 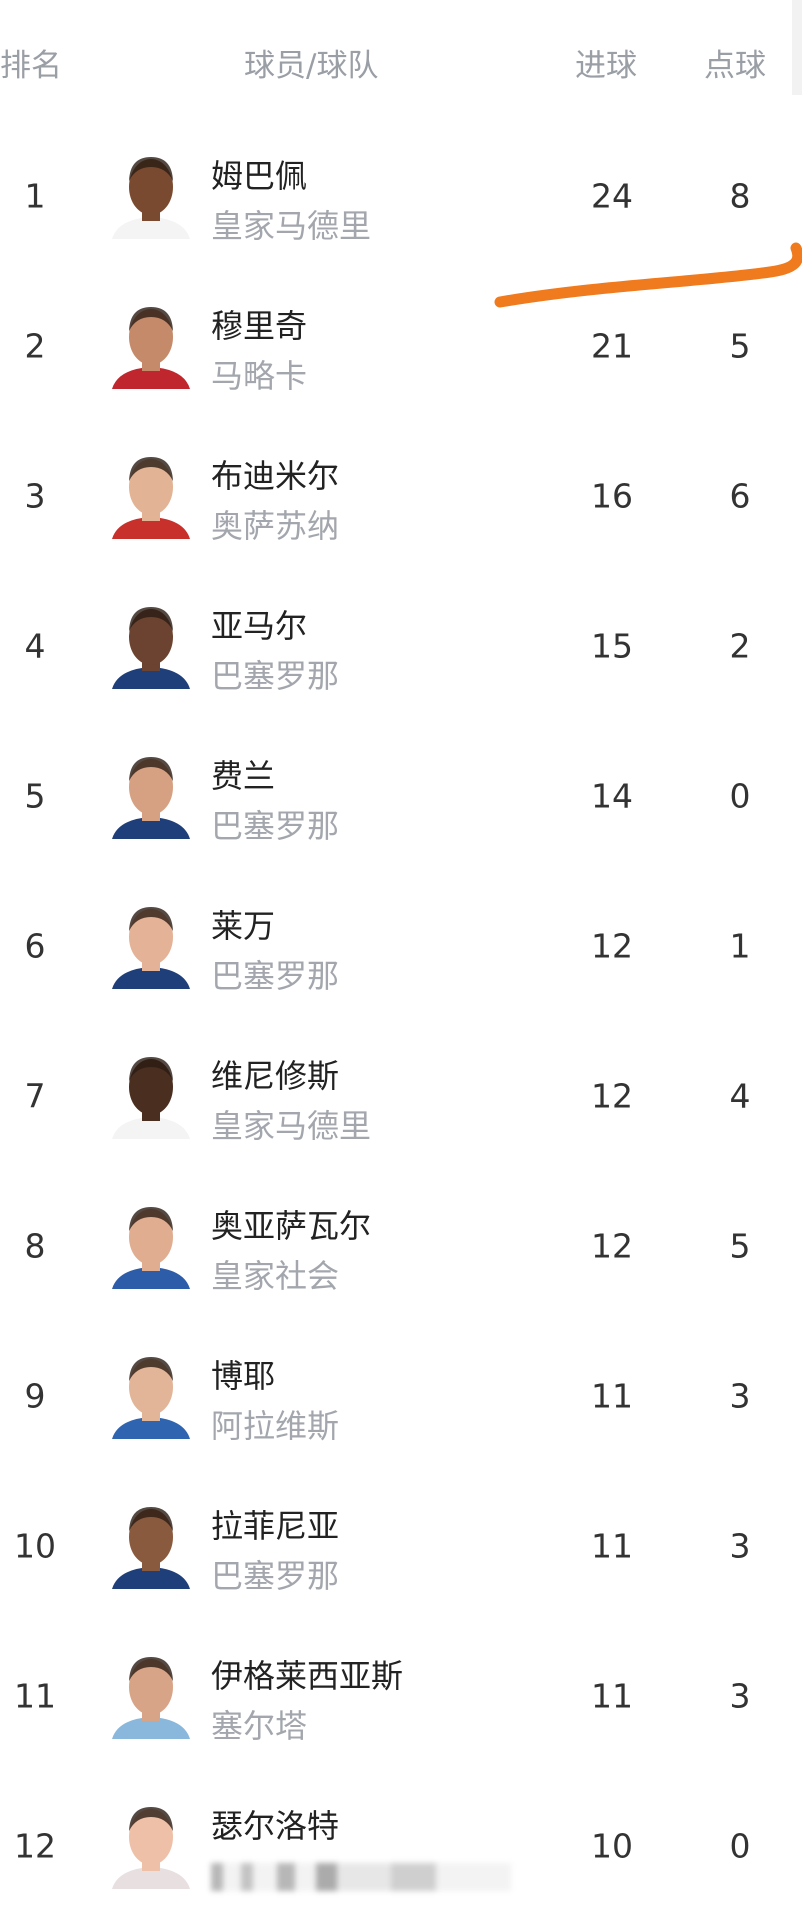 I want to click on table-row: 4 亚马尔 巴塞罗那 15 2, so click(x=401, y=646).